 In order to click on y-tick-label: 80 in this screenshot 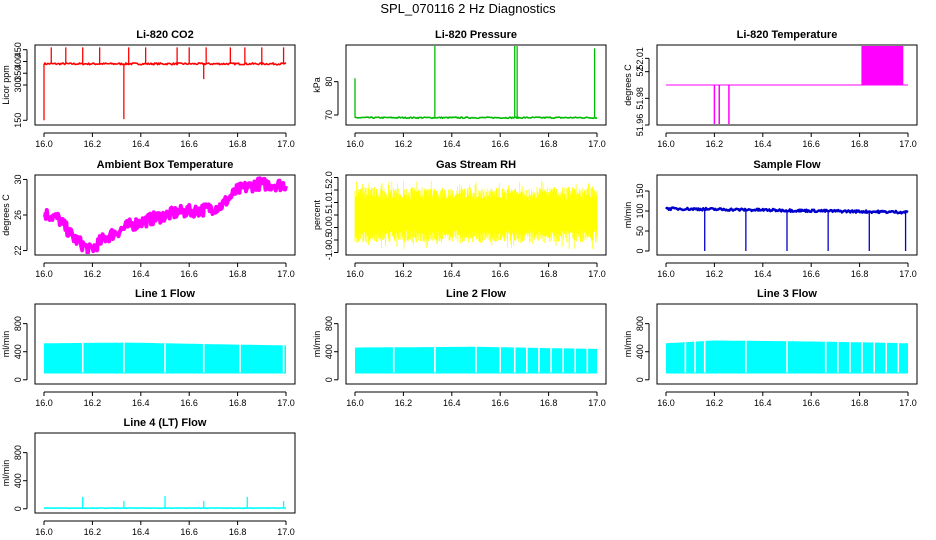, I will do `click(329, 82)`.